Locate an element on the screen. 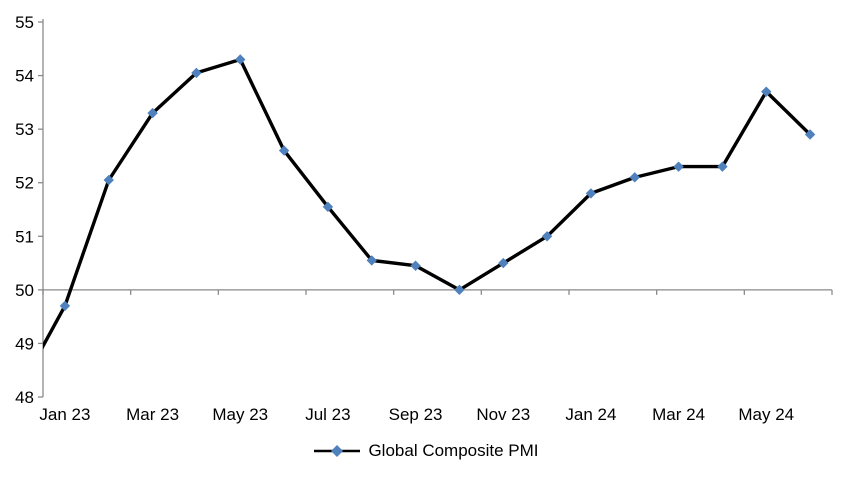 Image resolution: width=852 pixels, height=481 pixels. y-axis-tick-label: 52 is located at coordinates (24, 183).